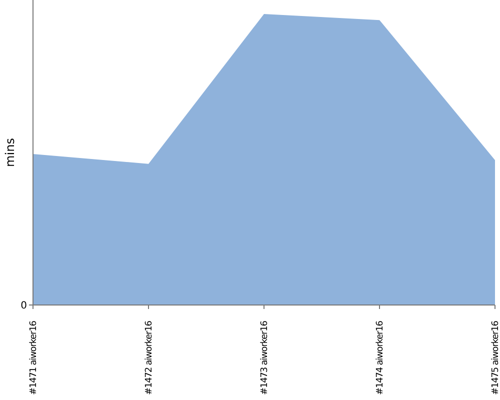 The image size is (500, 400). Describe the element at coordinates (149, 357) in the screenshot. I see `x-tick-label: #1472 aiworker16` at that location.